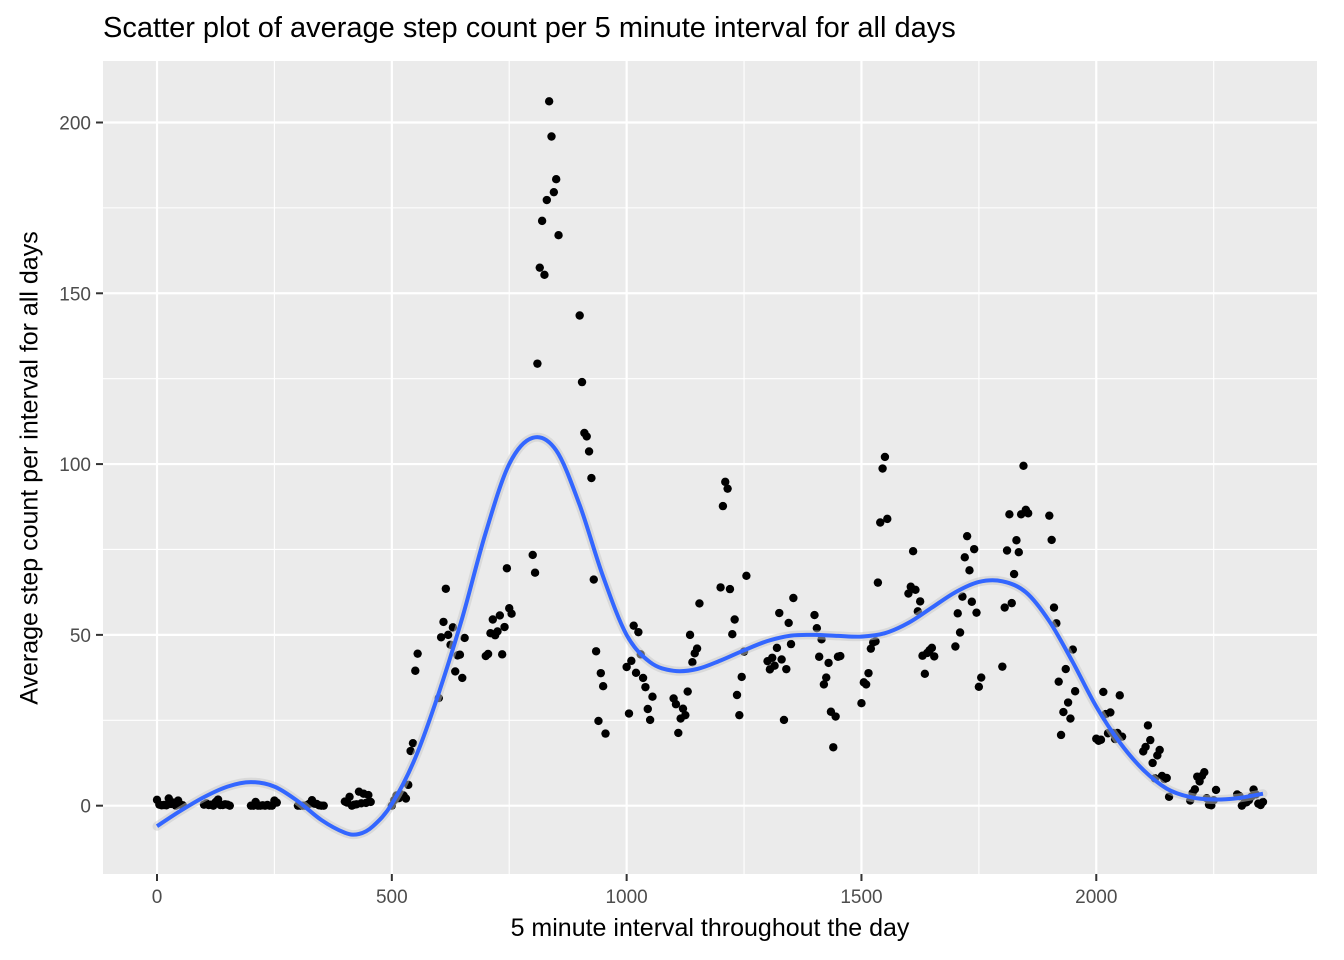  What do you see at coordinates (75, 294) in the screenshot?
I see `y-tick-label: 150` at bounding box center [75, 294].